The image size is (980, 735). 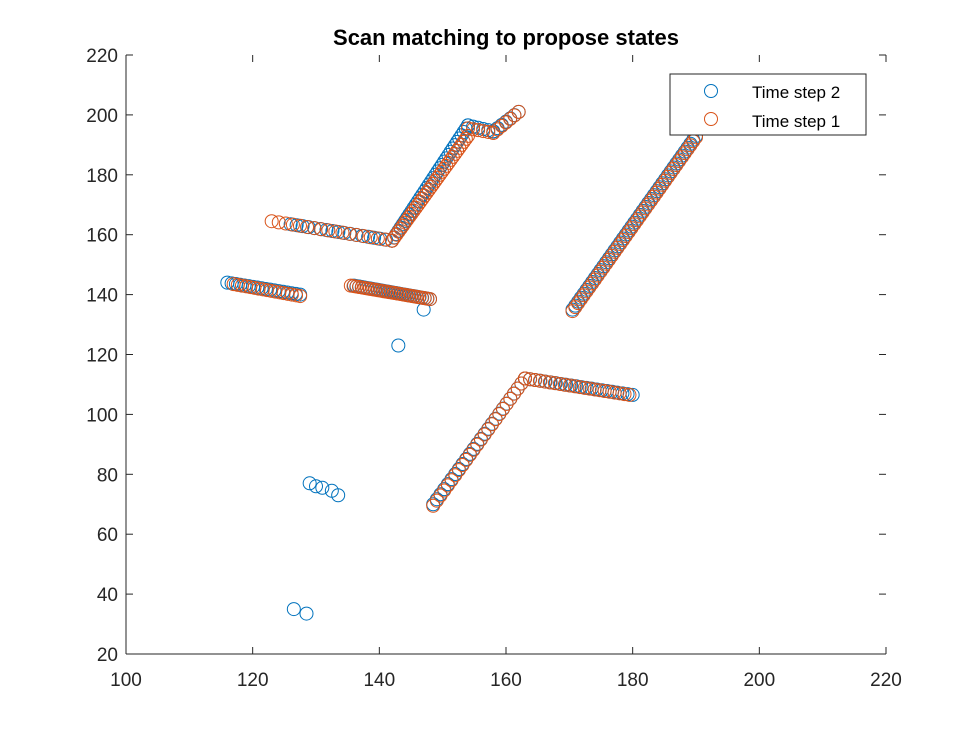 I want to click on y-tick-label: 60, so click(x=107, y=535).